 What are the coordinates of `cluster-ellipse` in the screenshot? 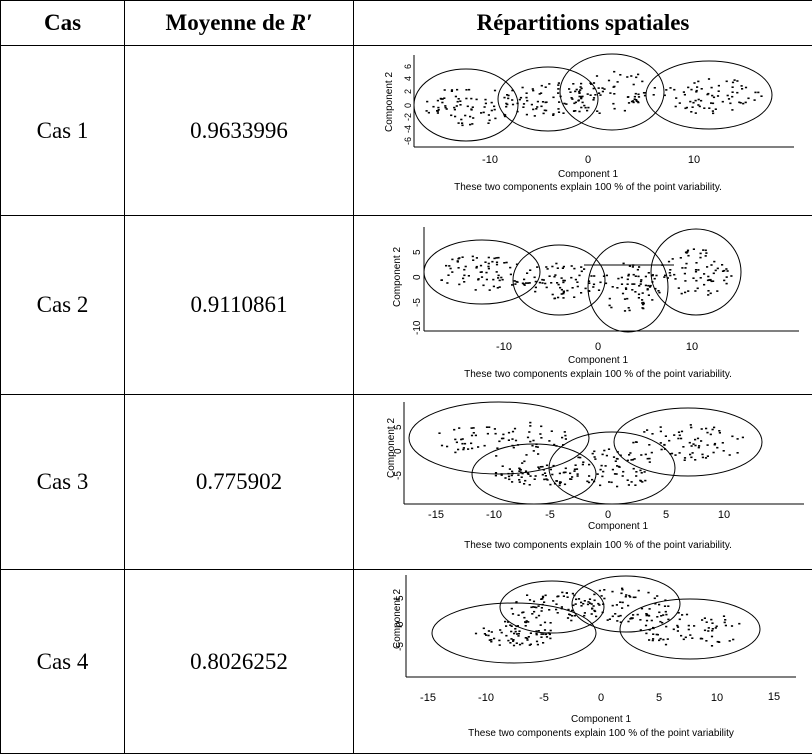 It's located at (612, 468).